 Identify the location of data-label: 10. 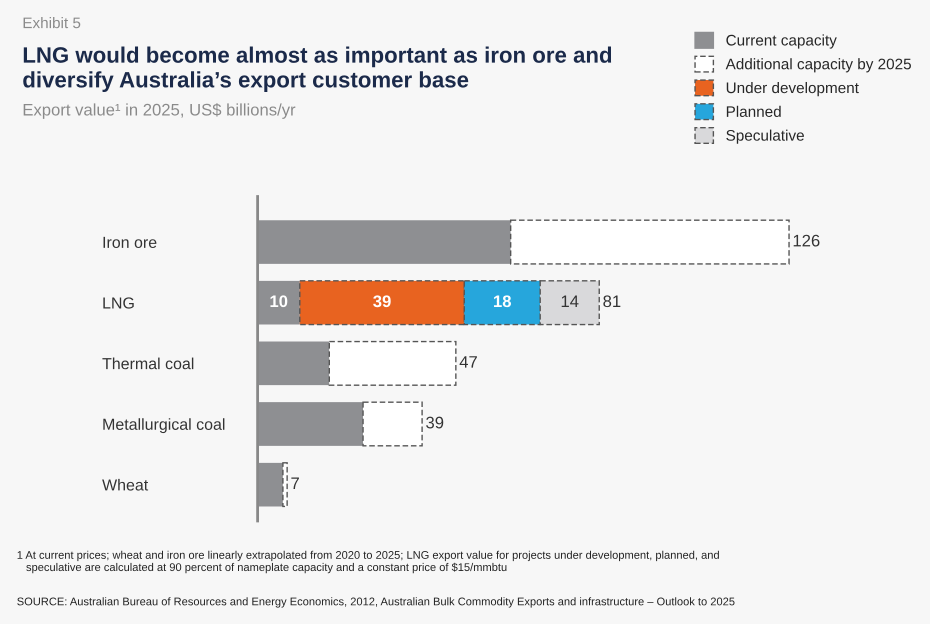
(279, 301).